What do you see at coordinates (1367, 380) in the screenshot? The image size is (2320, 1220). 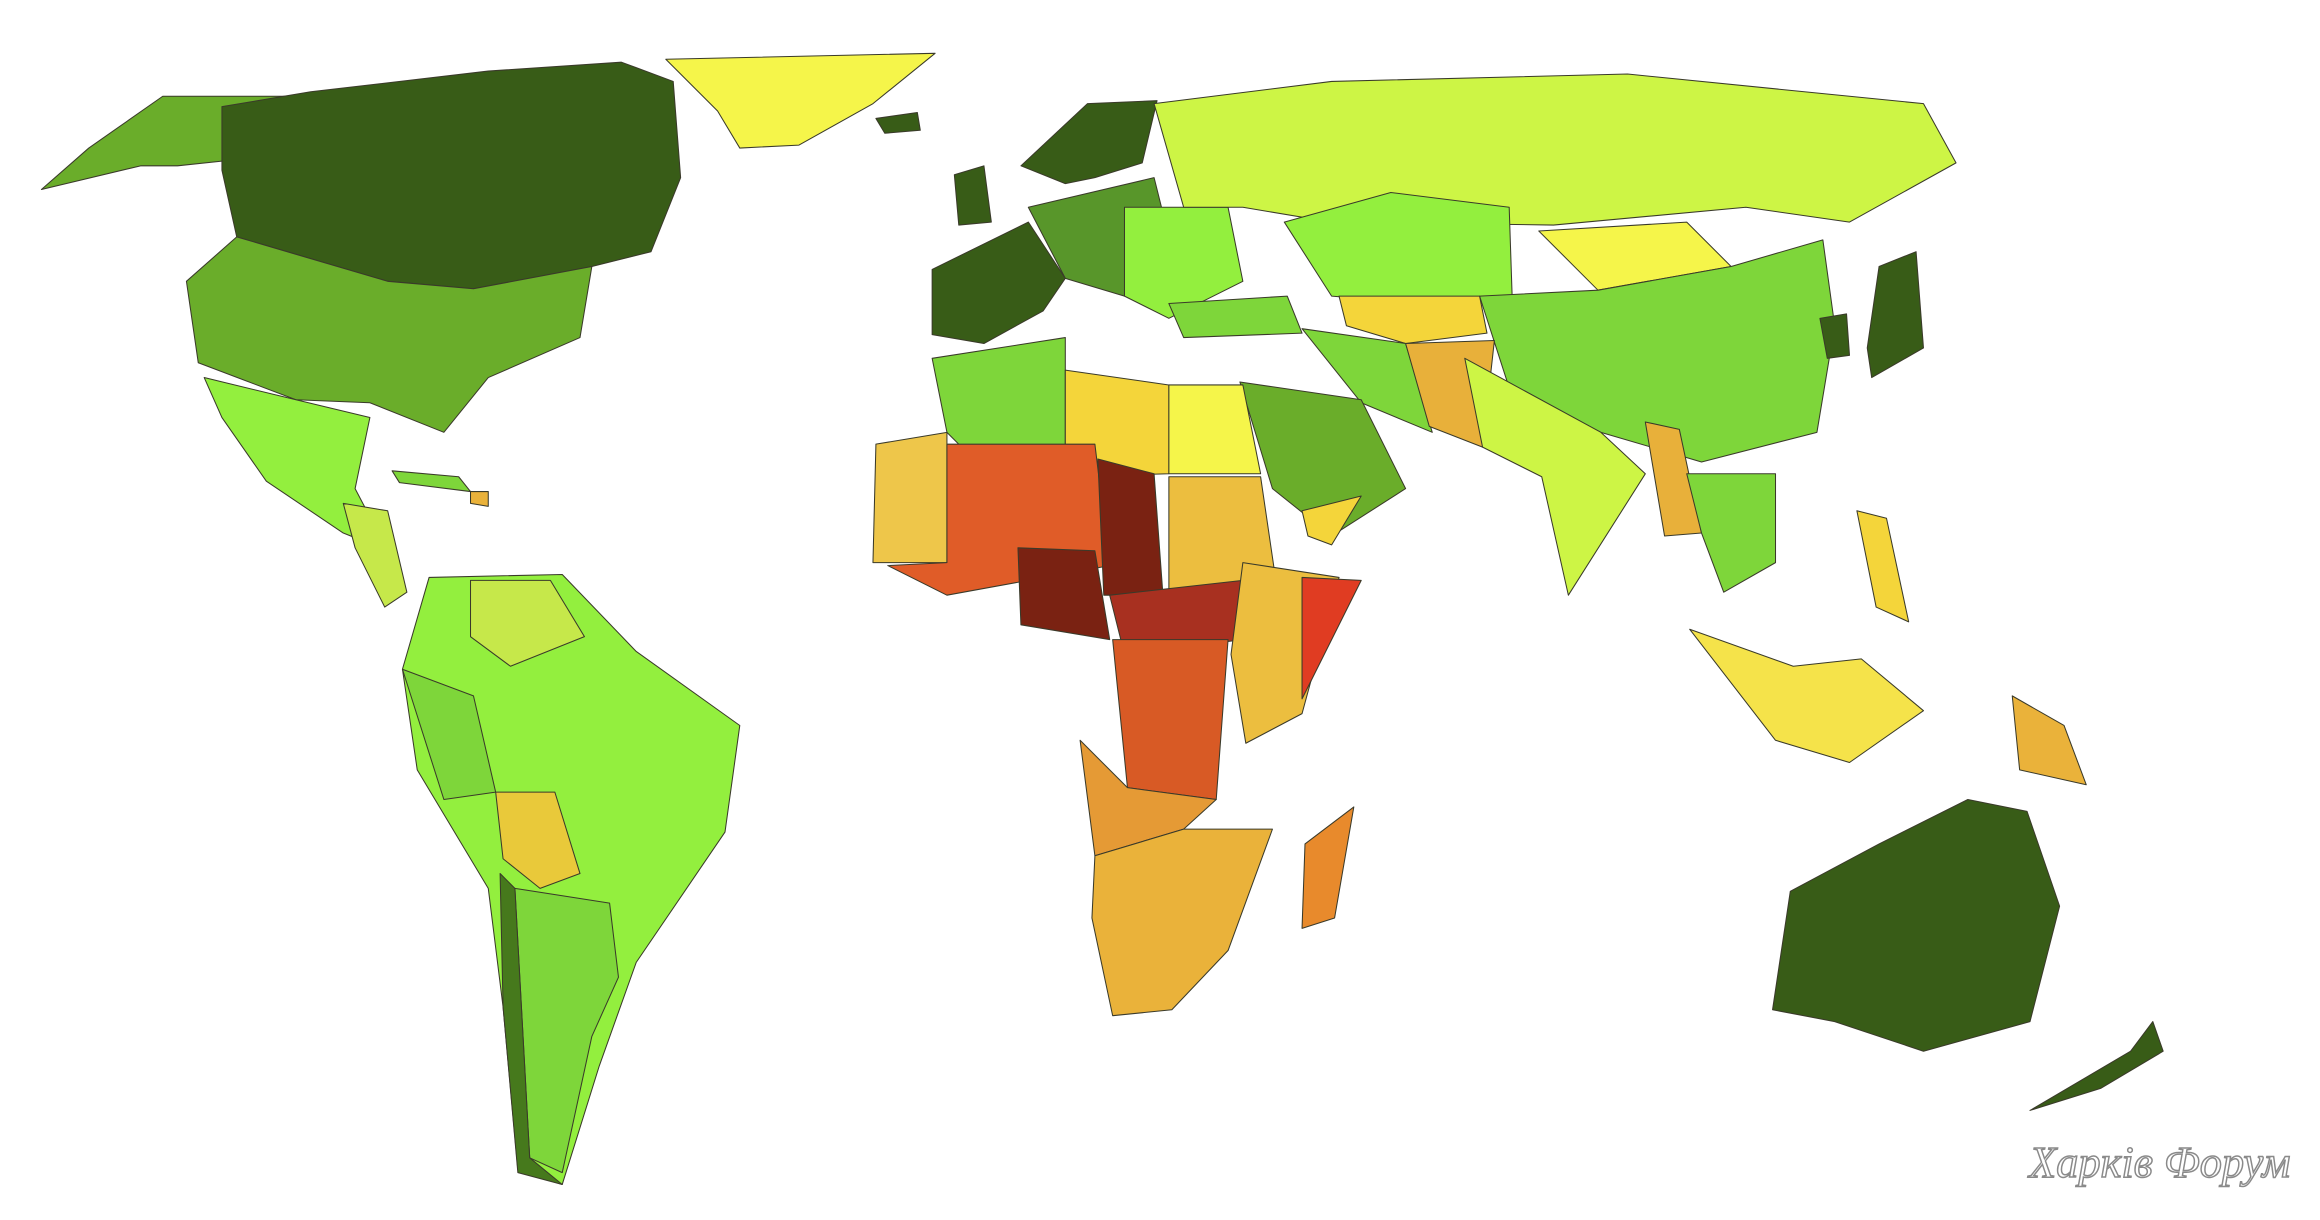 I see `iran` at bounding box center [1367, 380].